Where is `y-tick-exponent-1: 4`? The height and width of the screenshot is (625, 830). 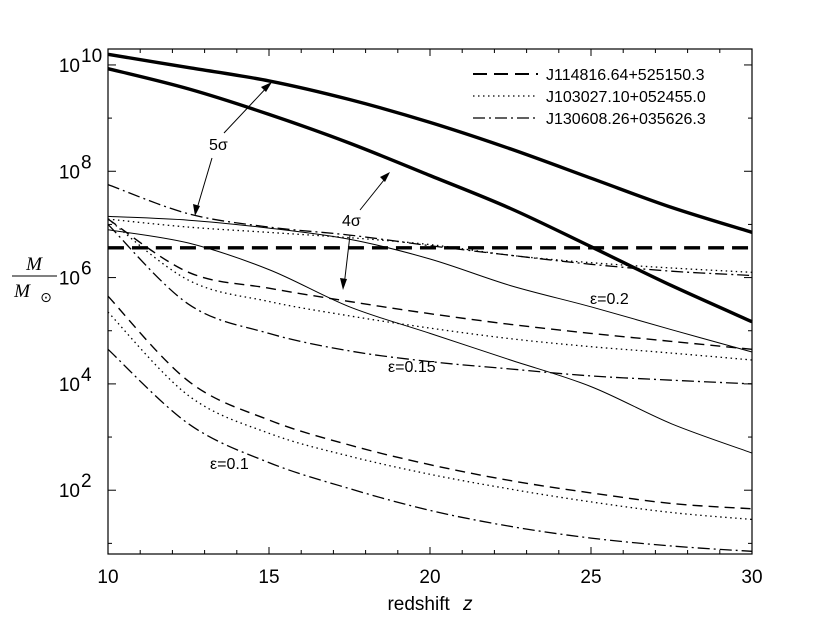
y-tick-exponent-1: 4 is located at coordinates (86, 375).